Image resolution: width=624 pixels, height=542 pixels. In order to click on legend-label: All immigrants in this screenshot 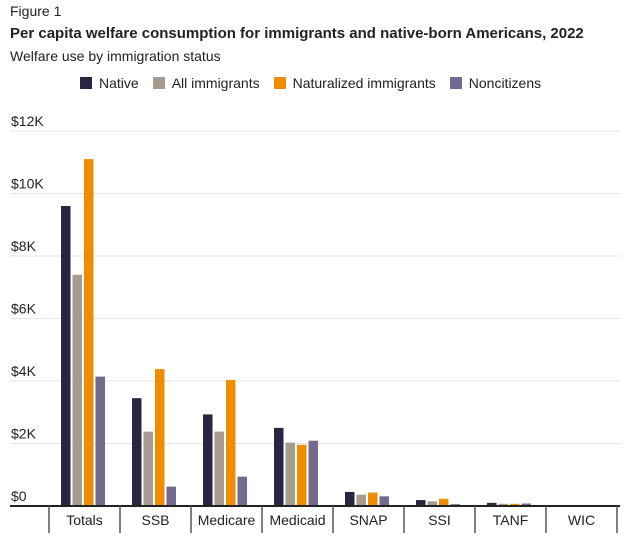, I will do `click(215, 83)`.